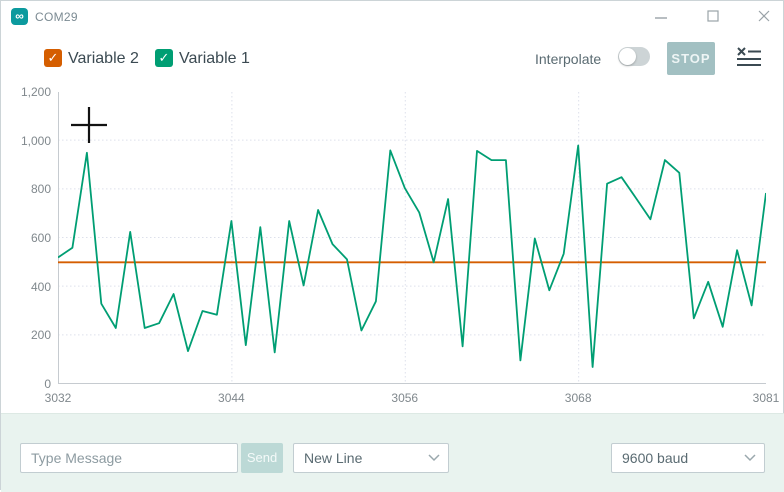 This screenshot has height=492, width=784. What do you see at coordinates (58, 398) in the screenshot?
I see `x-tick-label: 3032` at bounding box center [58, 398].